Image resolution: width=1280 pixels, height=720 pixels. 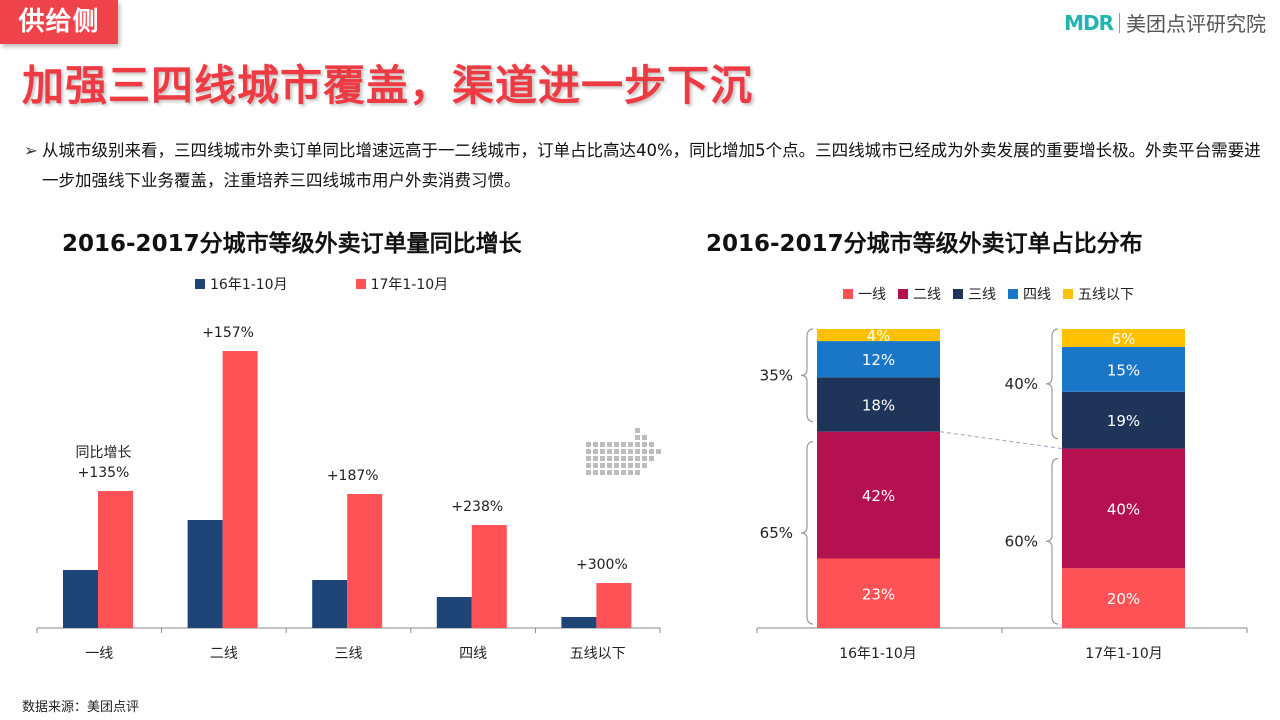 What do you see at coordinates (401, 284) in the screenshot?
I see `legend-item-17: 17年1-10月` at bounding box center [401, 284].